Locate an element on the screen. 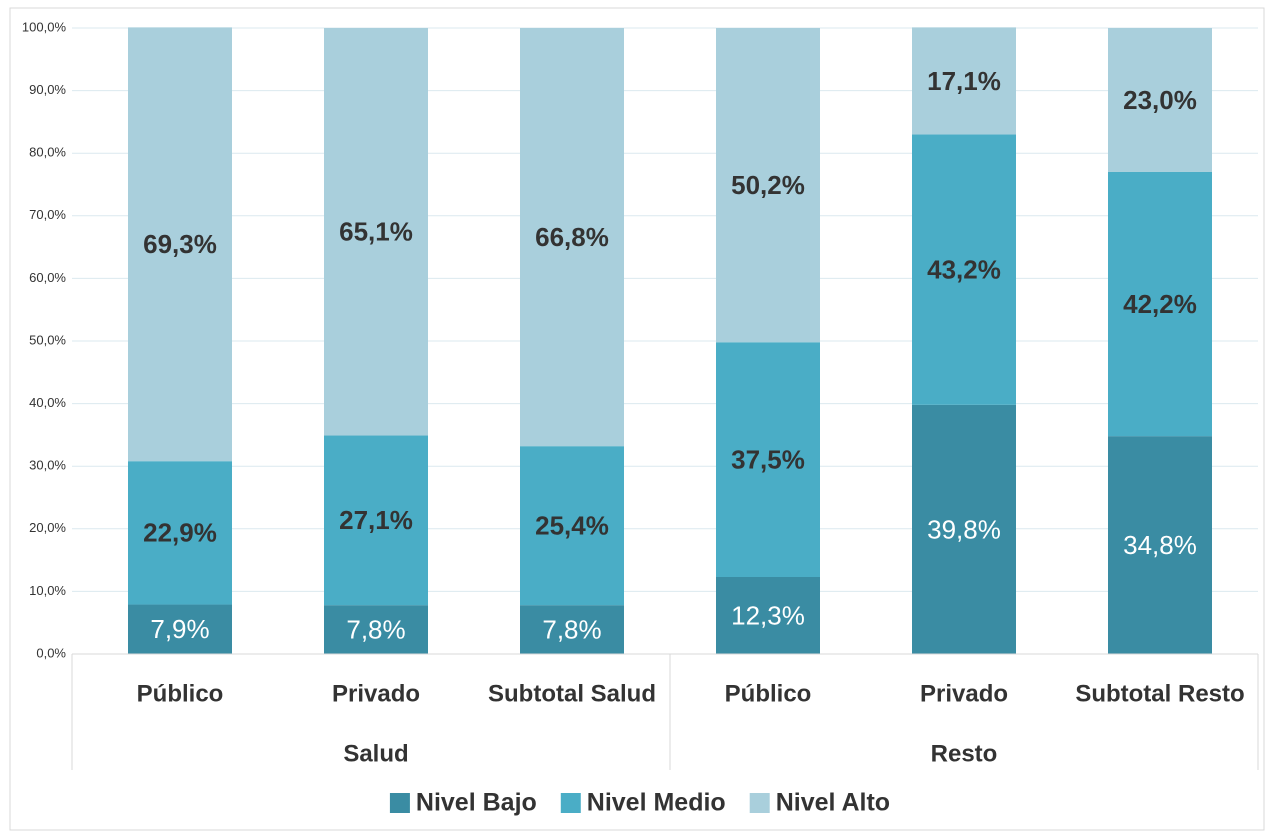 The height and width of the screenshot is (831, 1265). value-label: 7,9% is located at coordinates (179, 629).